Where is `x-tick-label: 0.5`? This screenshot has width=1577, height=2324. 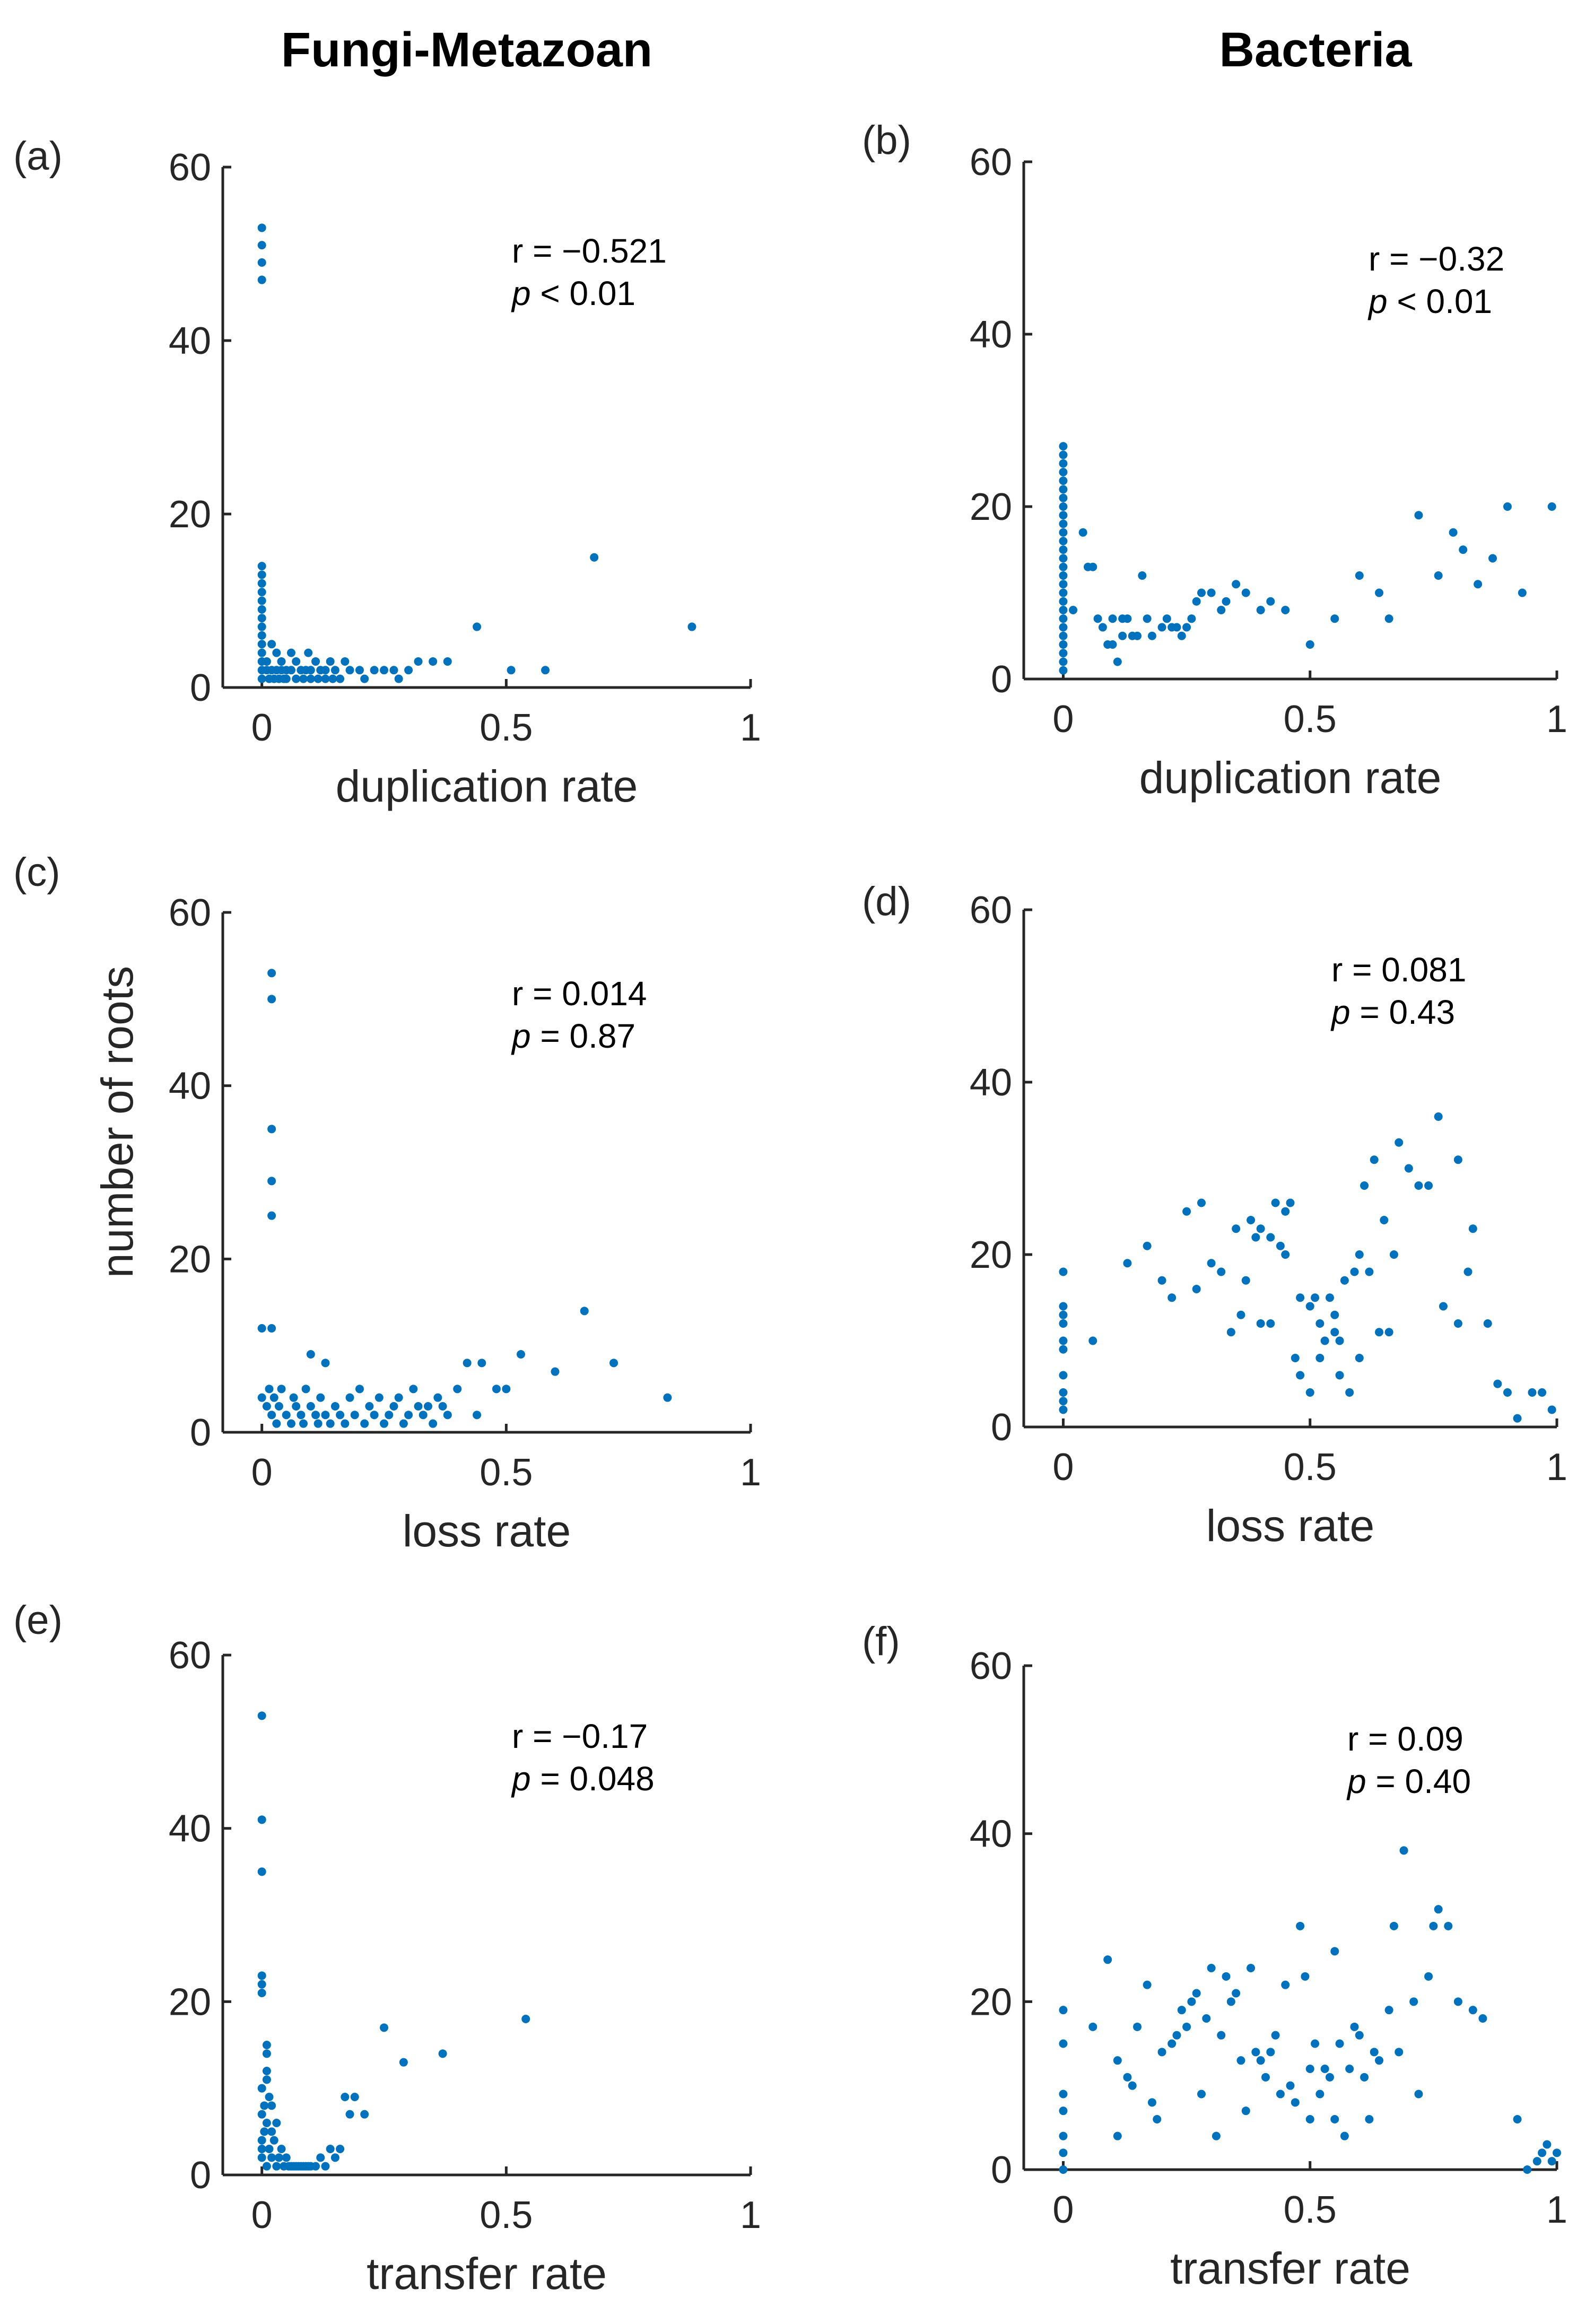 x-tick-label: 0.5 is located at coordinates (506, 728).